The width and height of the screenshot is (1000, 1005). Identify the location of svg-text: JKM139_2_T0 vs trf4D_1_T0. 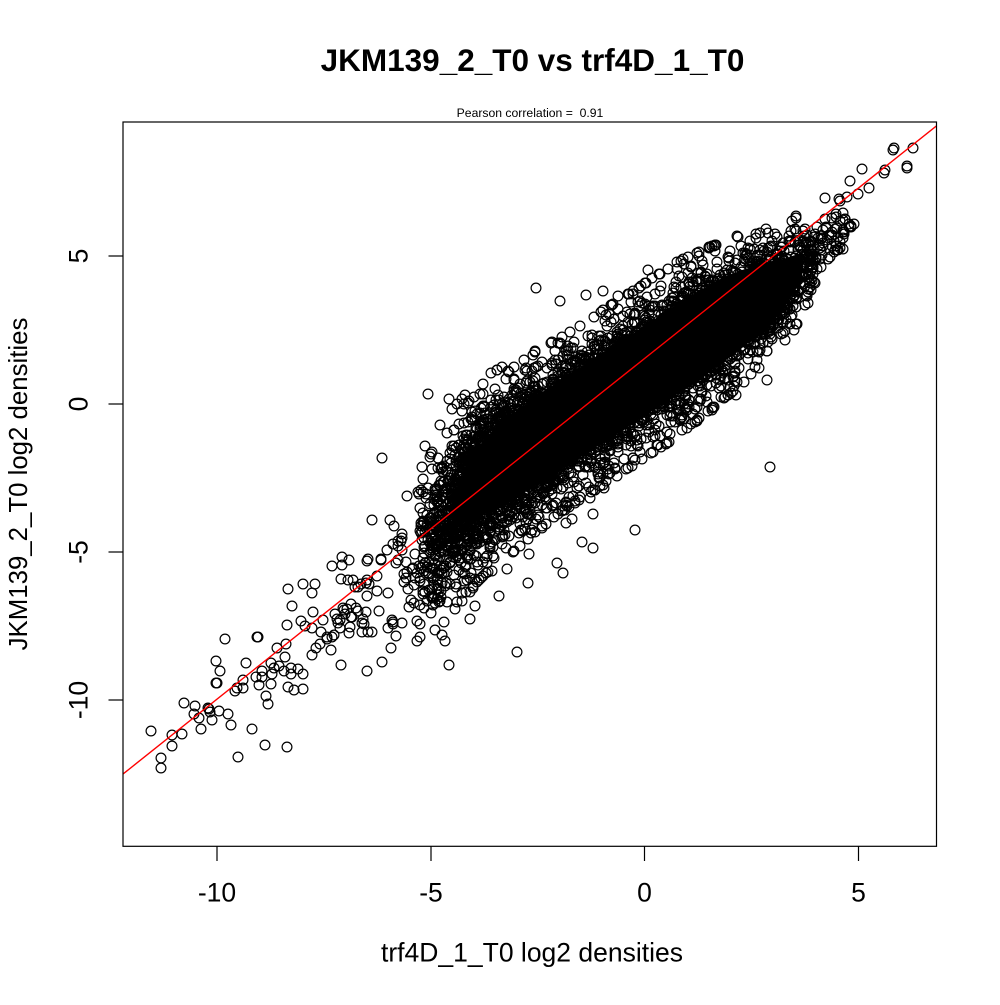
(533, 60).